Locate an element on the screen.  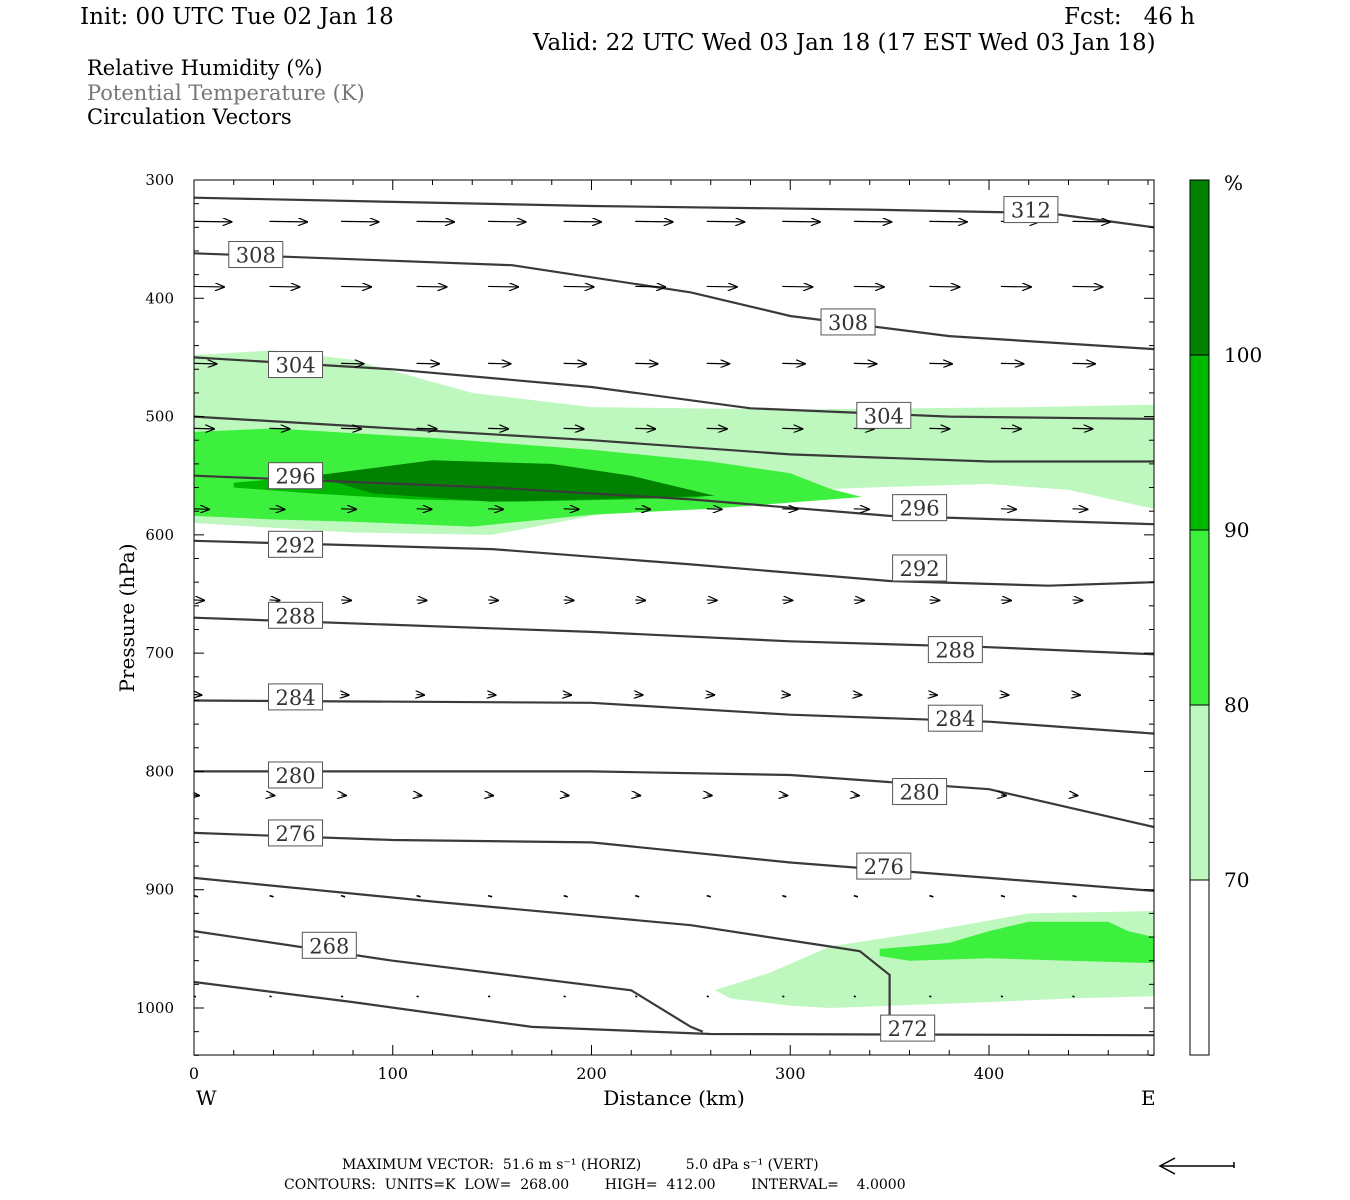
y-tick-label-900: 900 is located at coordinates (159, 890).